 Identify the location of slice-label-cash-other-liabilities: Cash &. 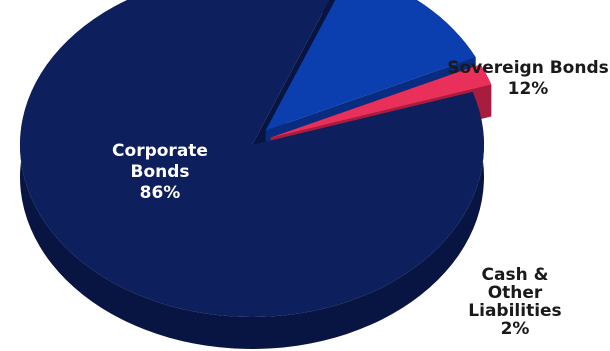
(515, 275).